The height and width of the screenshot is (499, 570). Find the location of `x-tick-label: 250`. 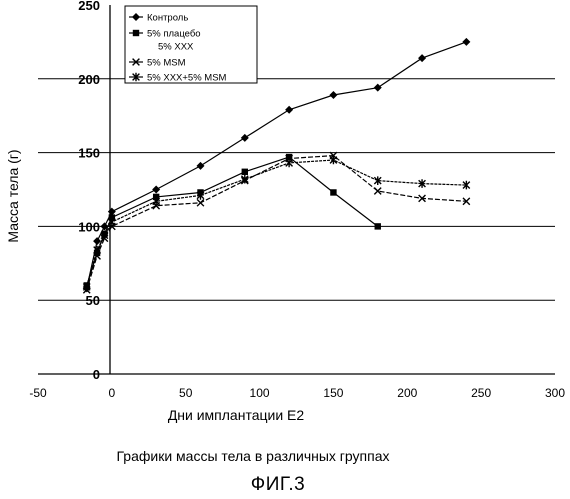

x-tick-label: 250 is located at coordinates (481, 393).